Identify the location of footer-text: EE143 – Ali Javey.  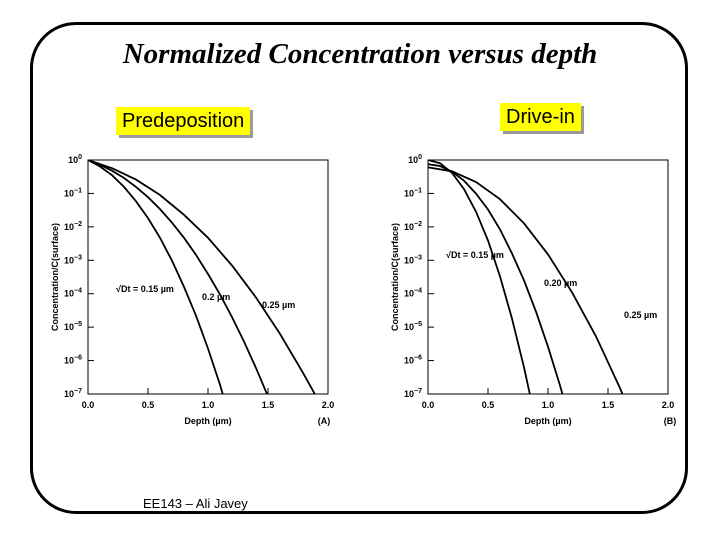
(195, 503).